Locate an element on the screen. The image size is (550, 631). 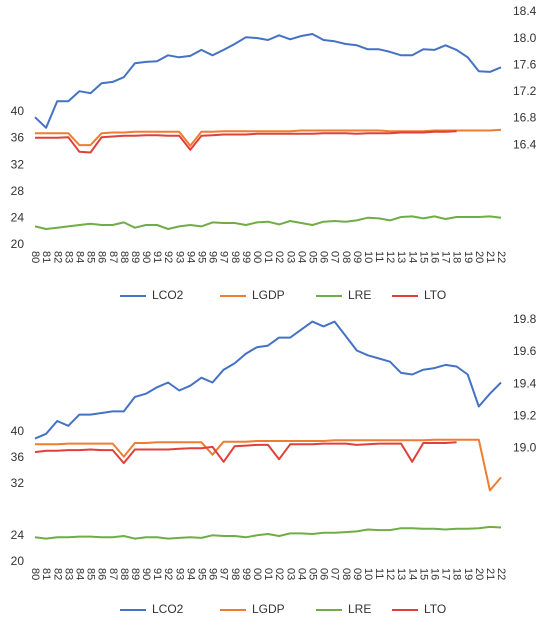
x-tick-label: 00 is located at coordinates (257, 257).